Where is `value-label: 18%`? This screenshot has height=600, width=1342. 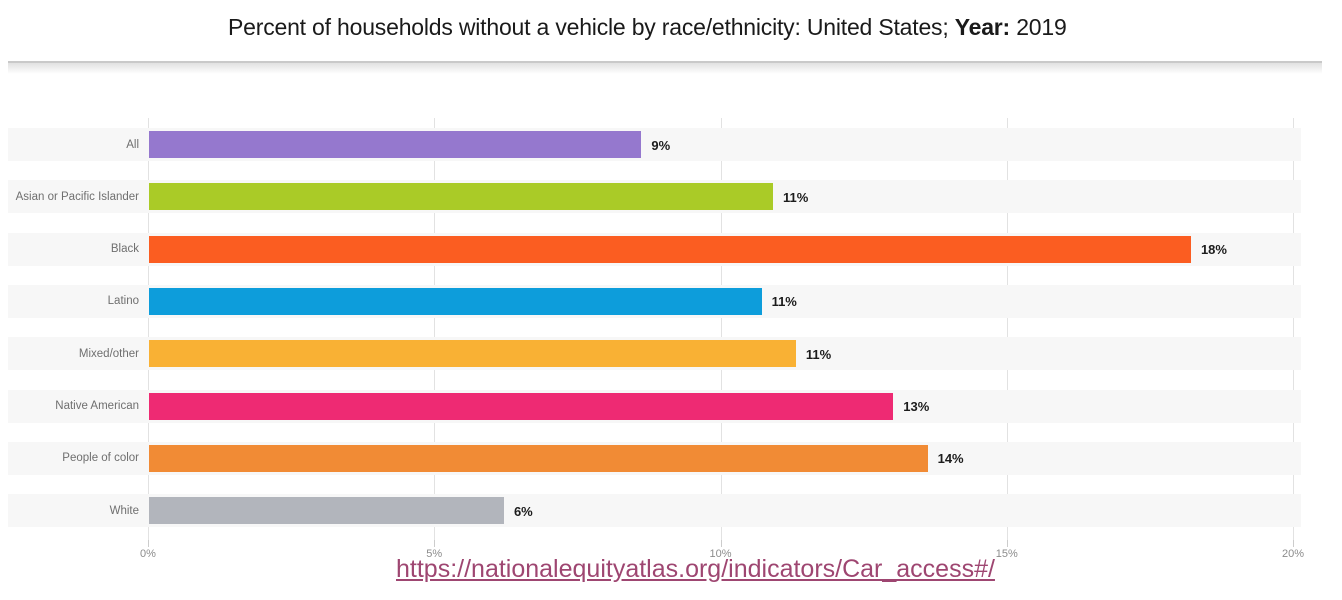 value-label: 18% is located at coordinates (1213, 250).